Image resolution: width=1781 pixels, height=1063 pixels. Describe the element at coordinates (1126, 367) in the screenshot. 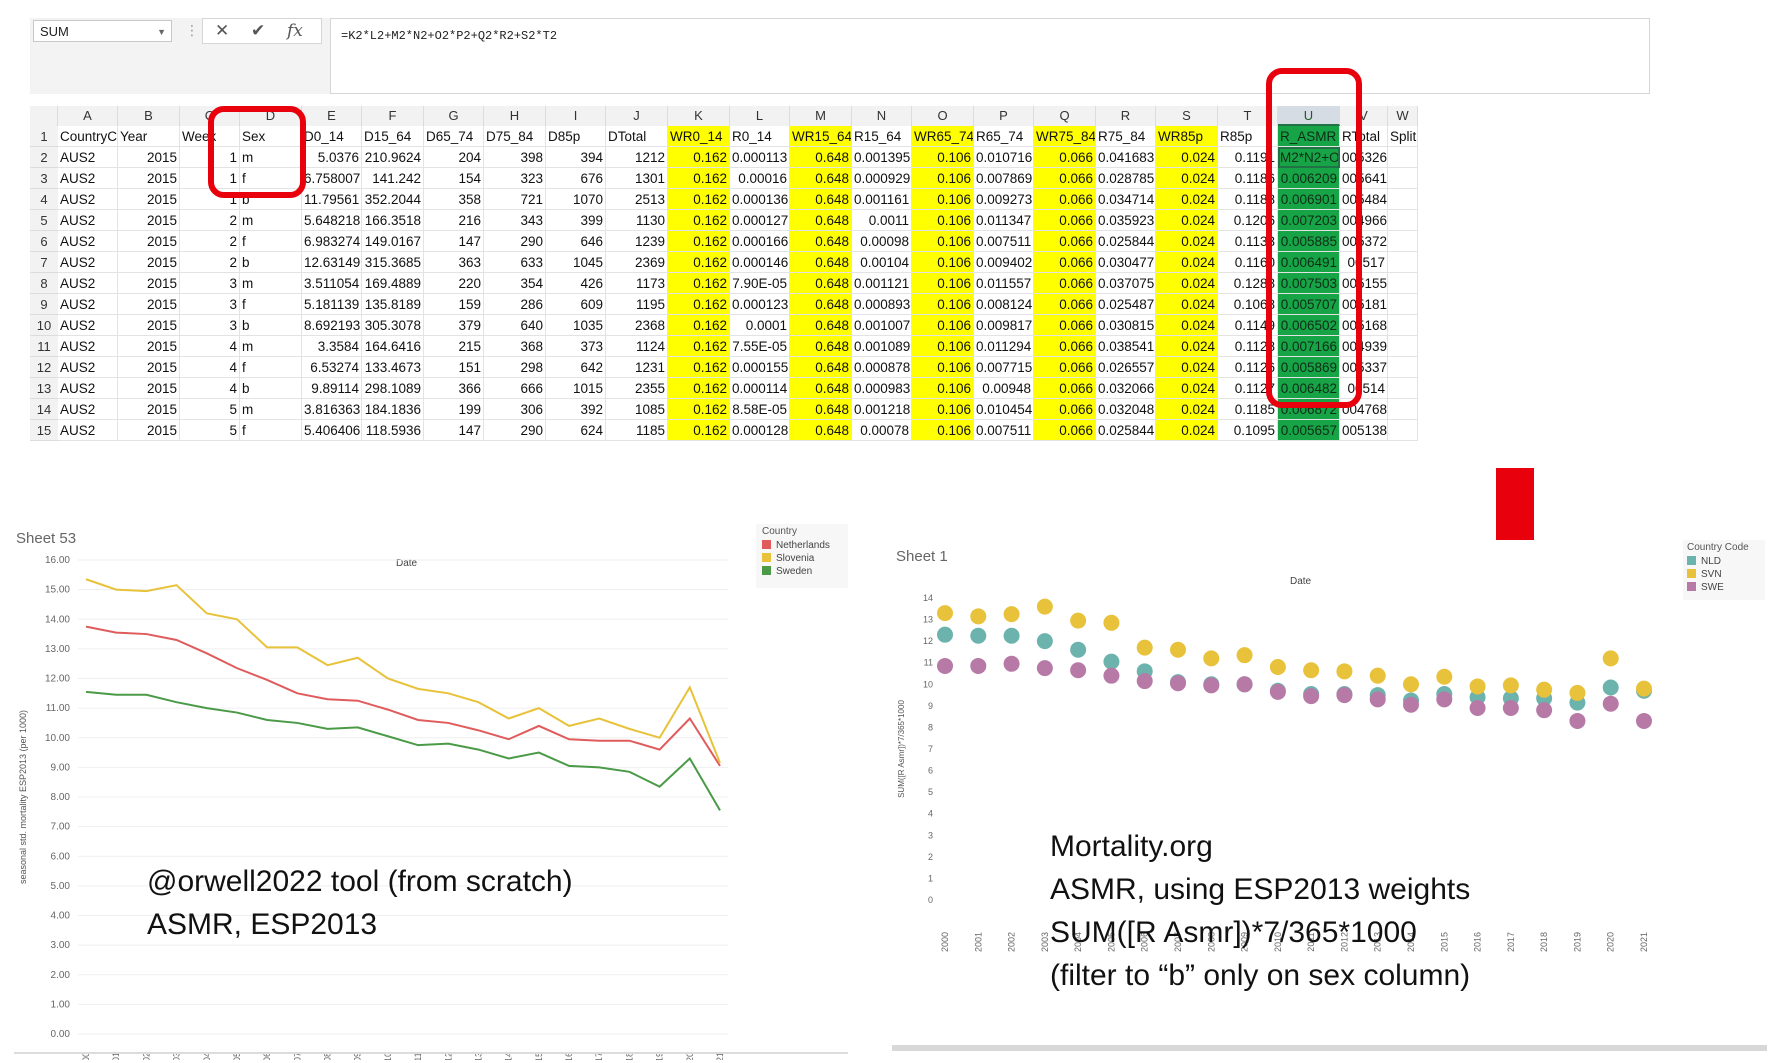

I see `table-cell: 0.026557` at that location.